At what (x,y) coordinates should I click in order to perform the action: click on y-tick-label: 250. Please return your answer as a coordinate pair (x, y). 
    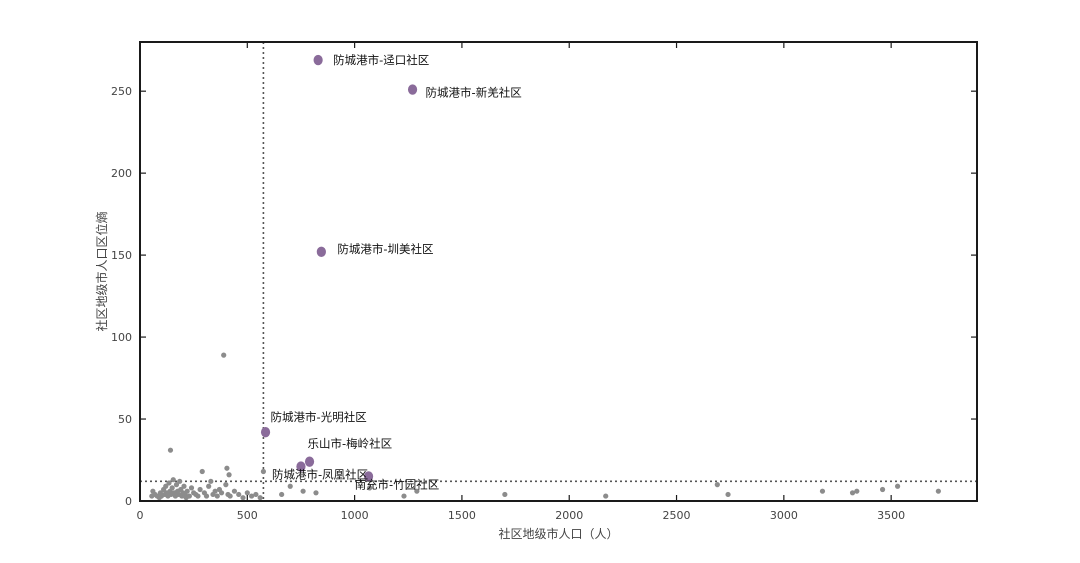
    Looking at the image, I should click on (121, 91).